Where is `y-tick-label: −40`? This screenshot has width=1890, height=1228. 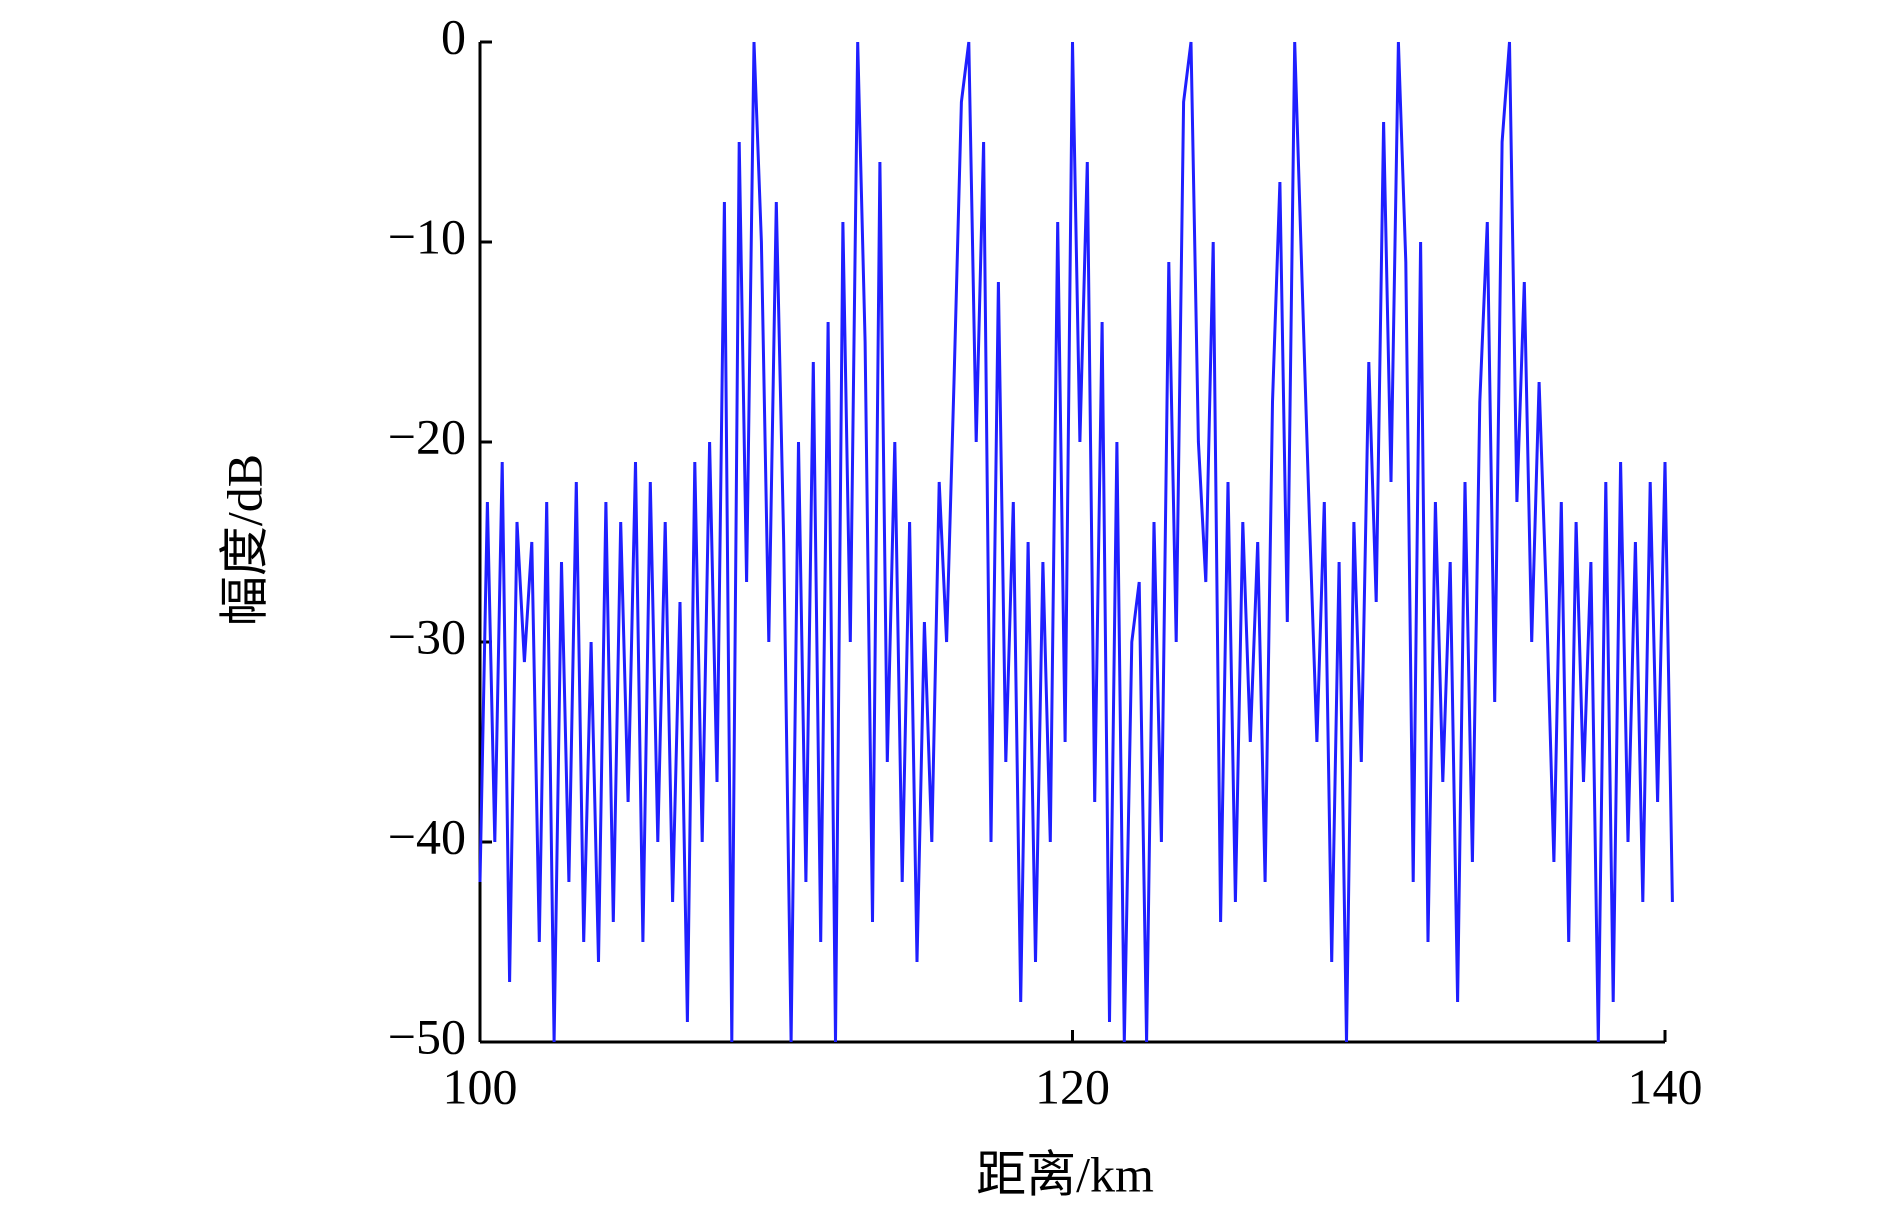 y-tick-label: −40 is located at coordinates (427, 836).